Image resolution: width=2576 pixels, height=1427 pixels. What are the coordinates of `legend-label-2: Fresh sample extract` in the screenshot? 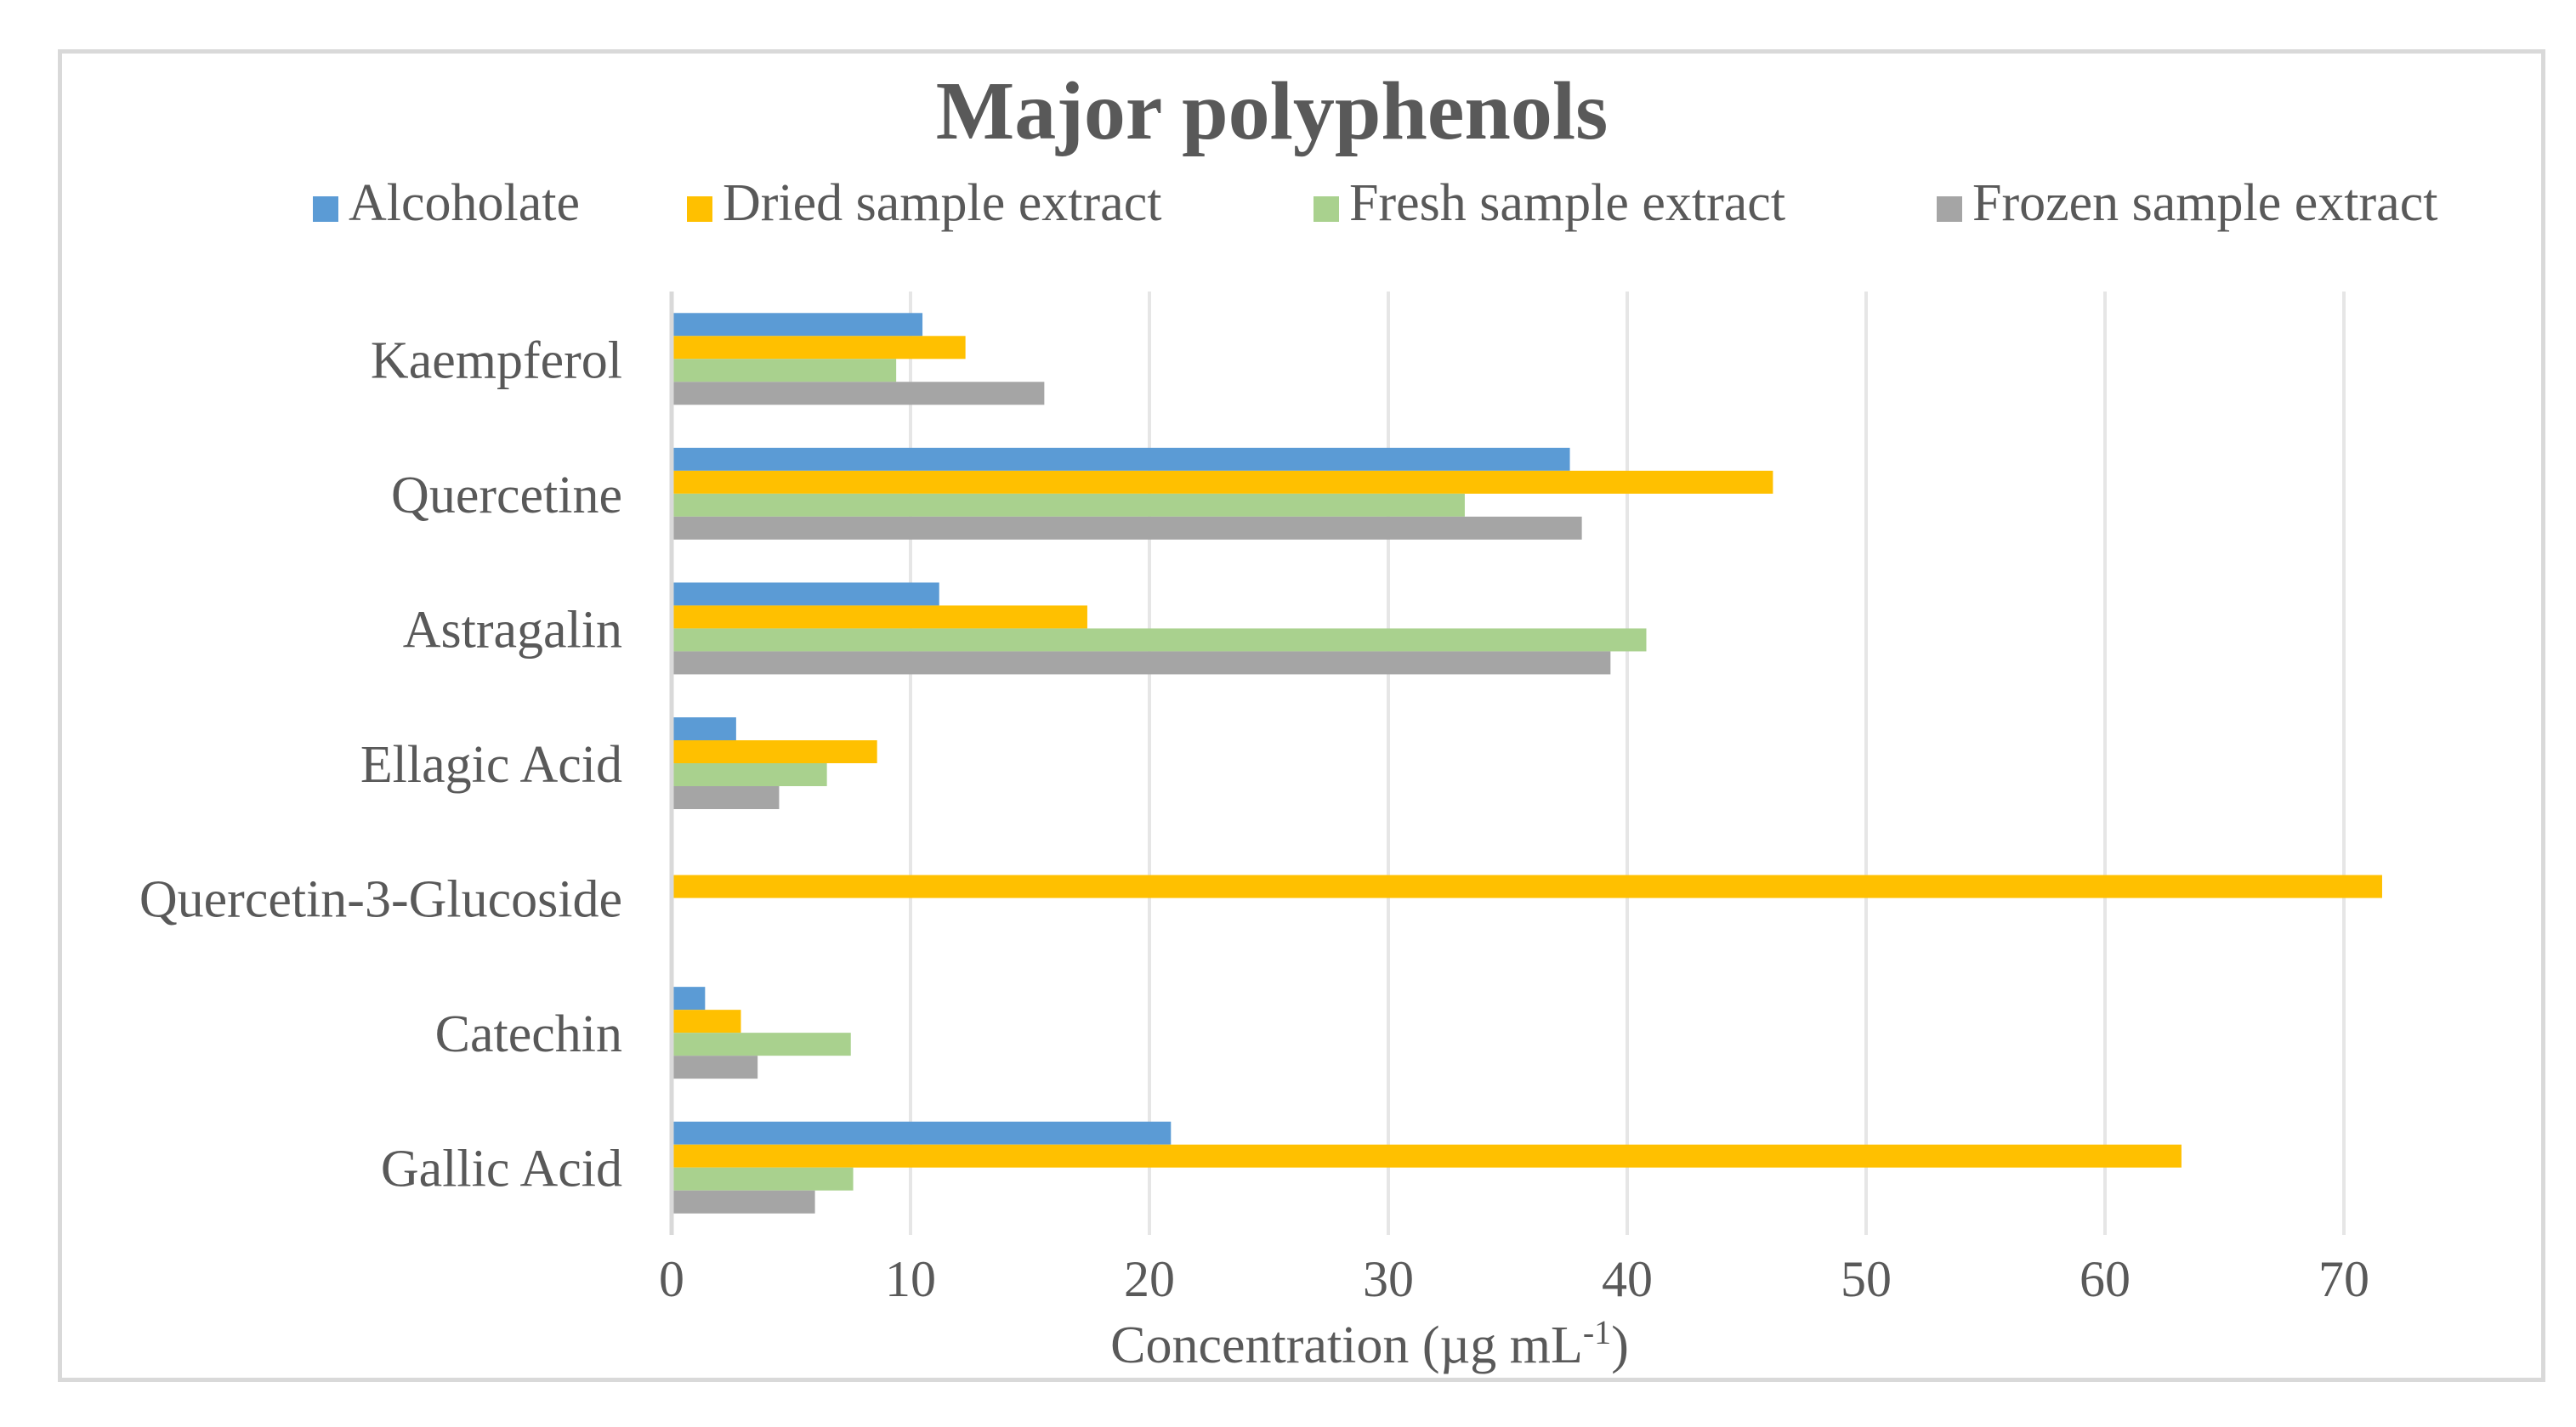 It's located at (1567, 203).